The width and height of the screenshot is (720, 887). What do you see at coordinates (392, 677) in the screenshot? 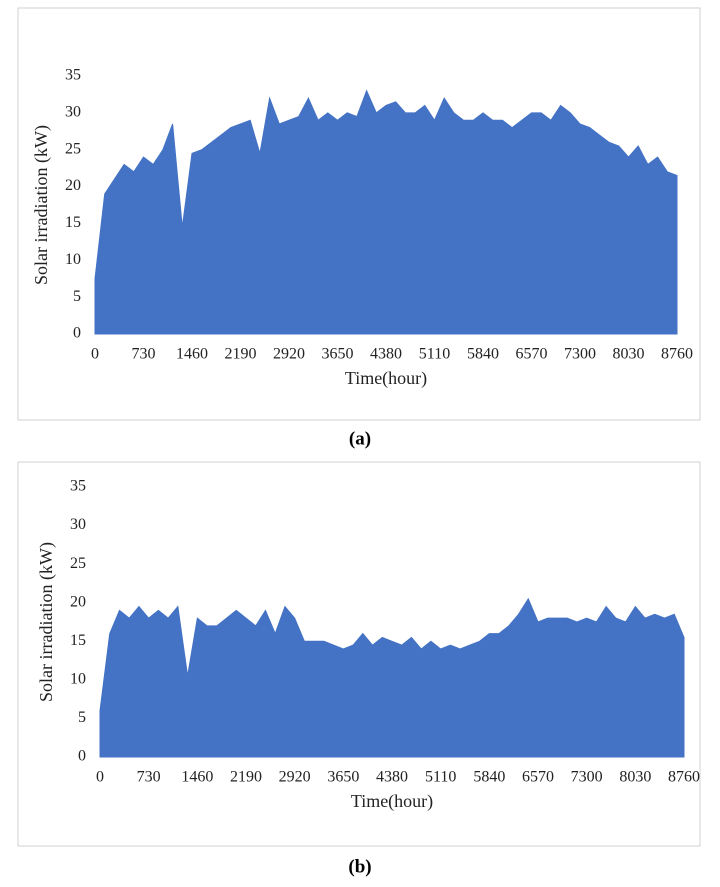
I see `area` at bounding box center [392, 677].